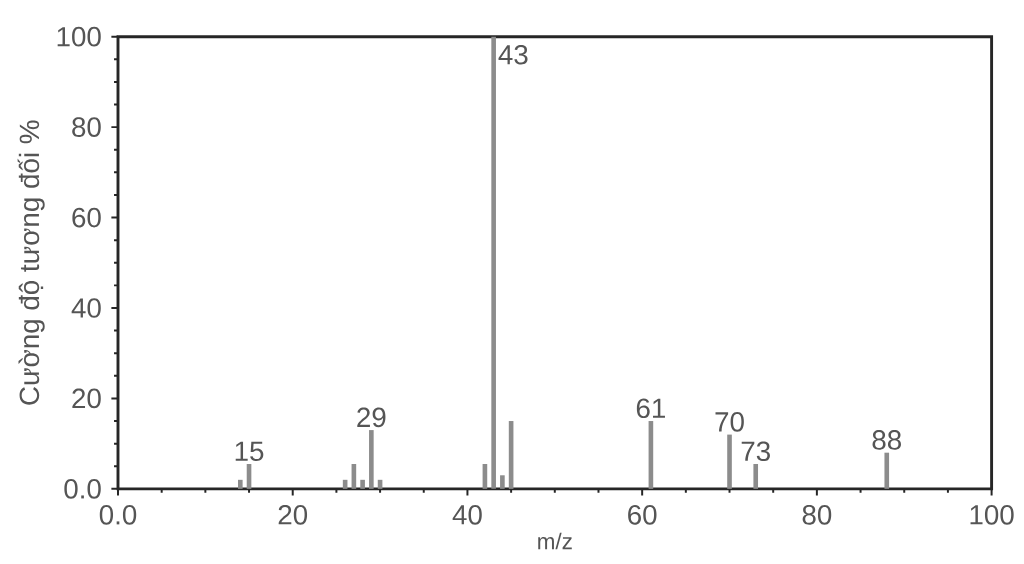  What do you see at coordinates (293, 514) in the screenshot?
I see `x-tick-label: 20` at bounding box center [293, 514].